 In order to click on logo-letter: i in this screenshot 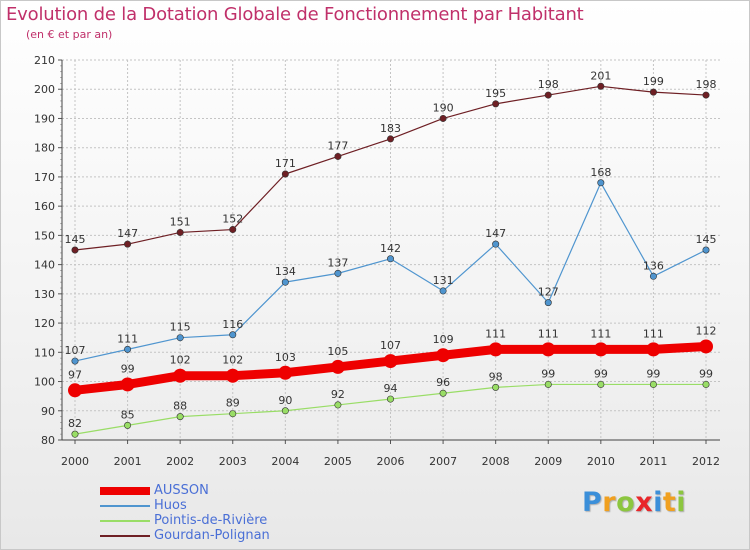, I will do `click(681, 502)`.